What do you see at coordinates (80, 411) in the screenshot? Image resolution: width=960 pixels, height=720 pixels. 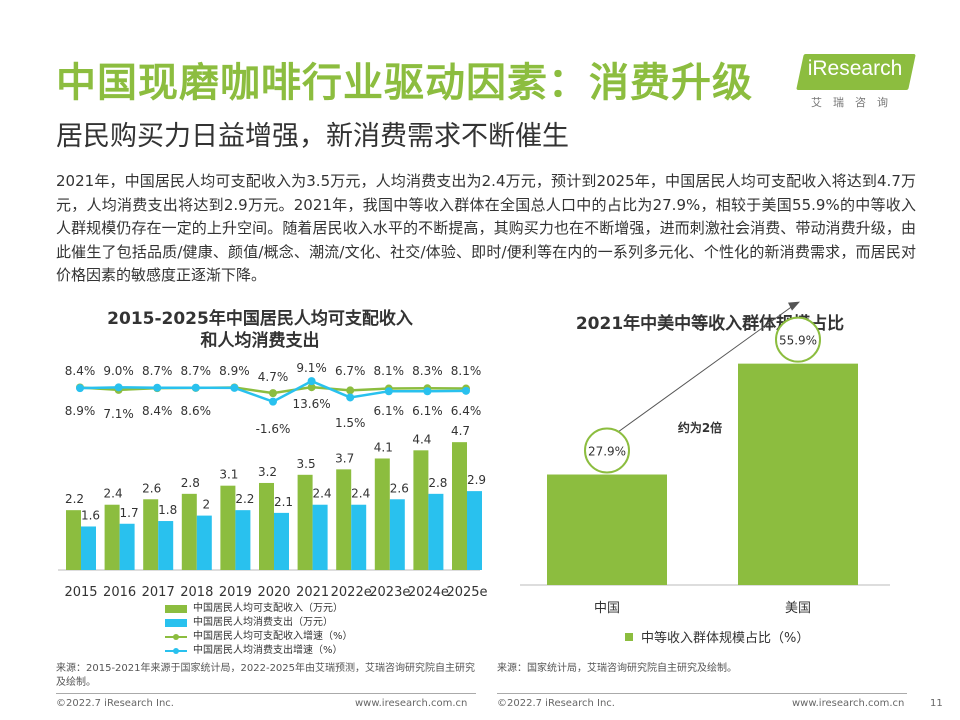 I see `growth-label-bottom: 8.9%` at bounding box center [80, 411].